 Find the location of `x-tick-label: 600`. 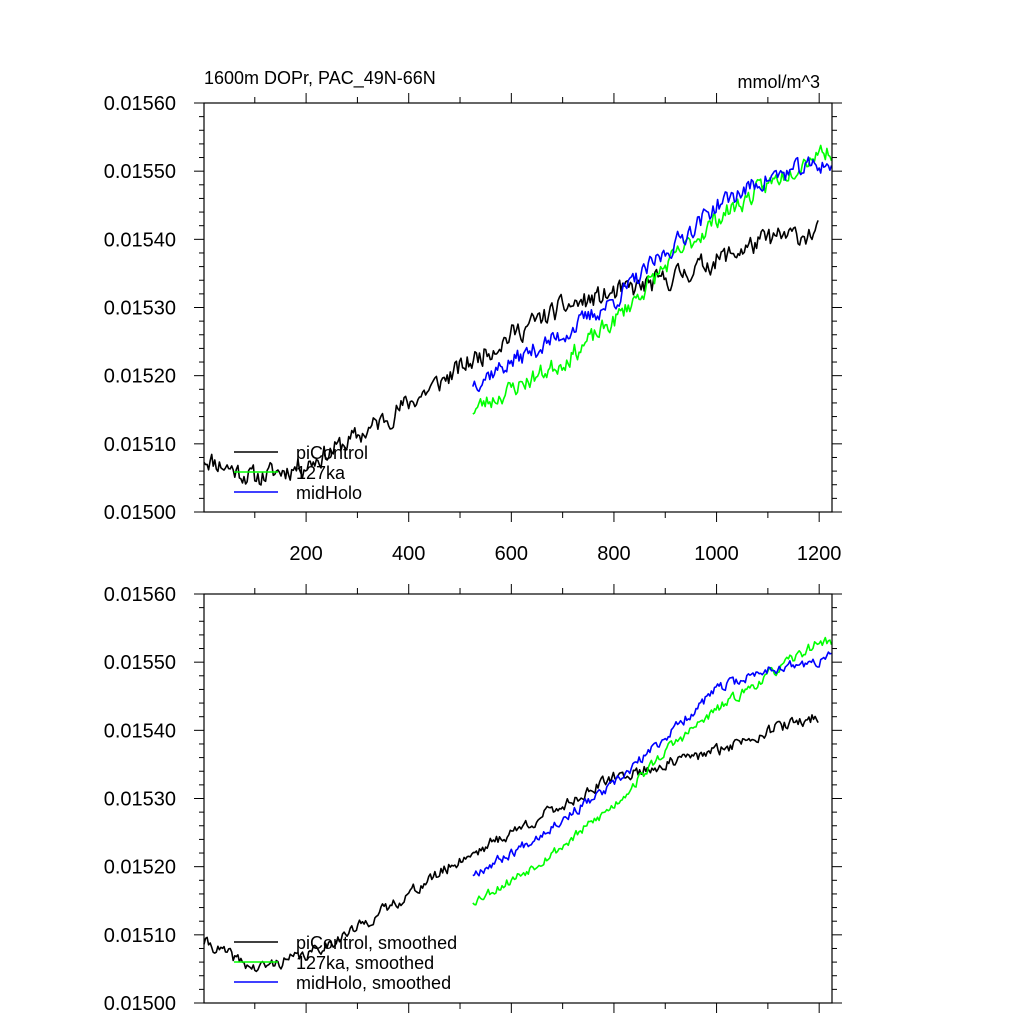

x-tick-label: 600 is located at coordinates (511, 554).